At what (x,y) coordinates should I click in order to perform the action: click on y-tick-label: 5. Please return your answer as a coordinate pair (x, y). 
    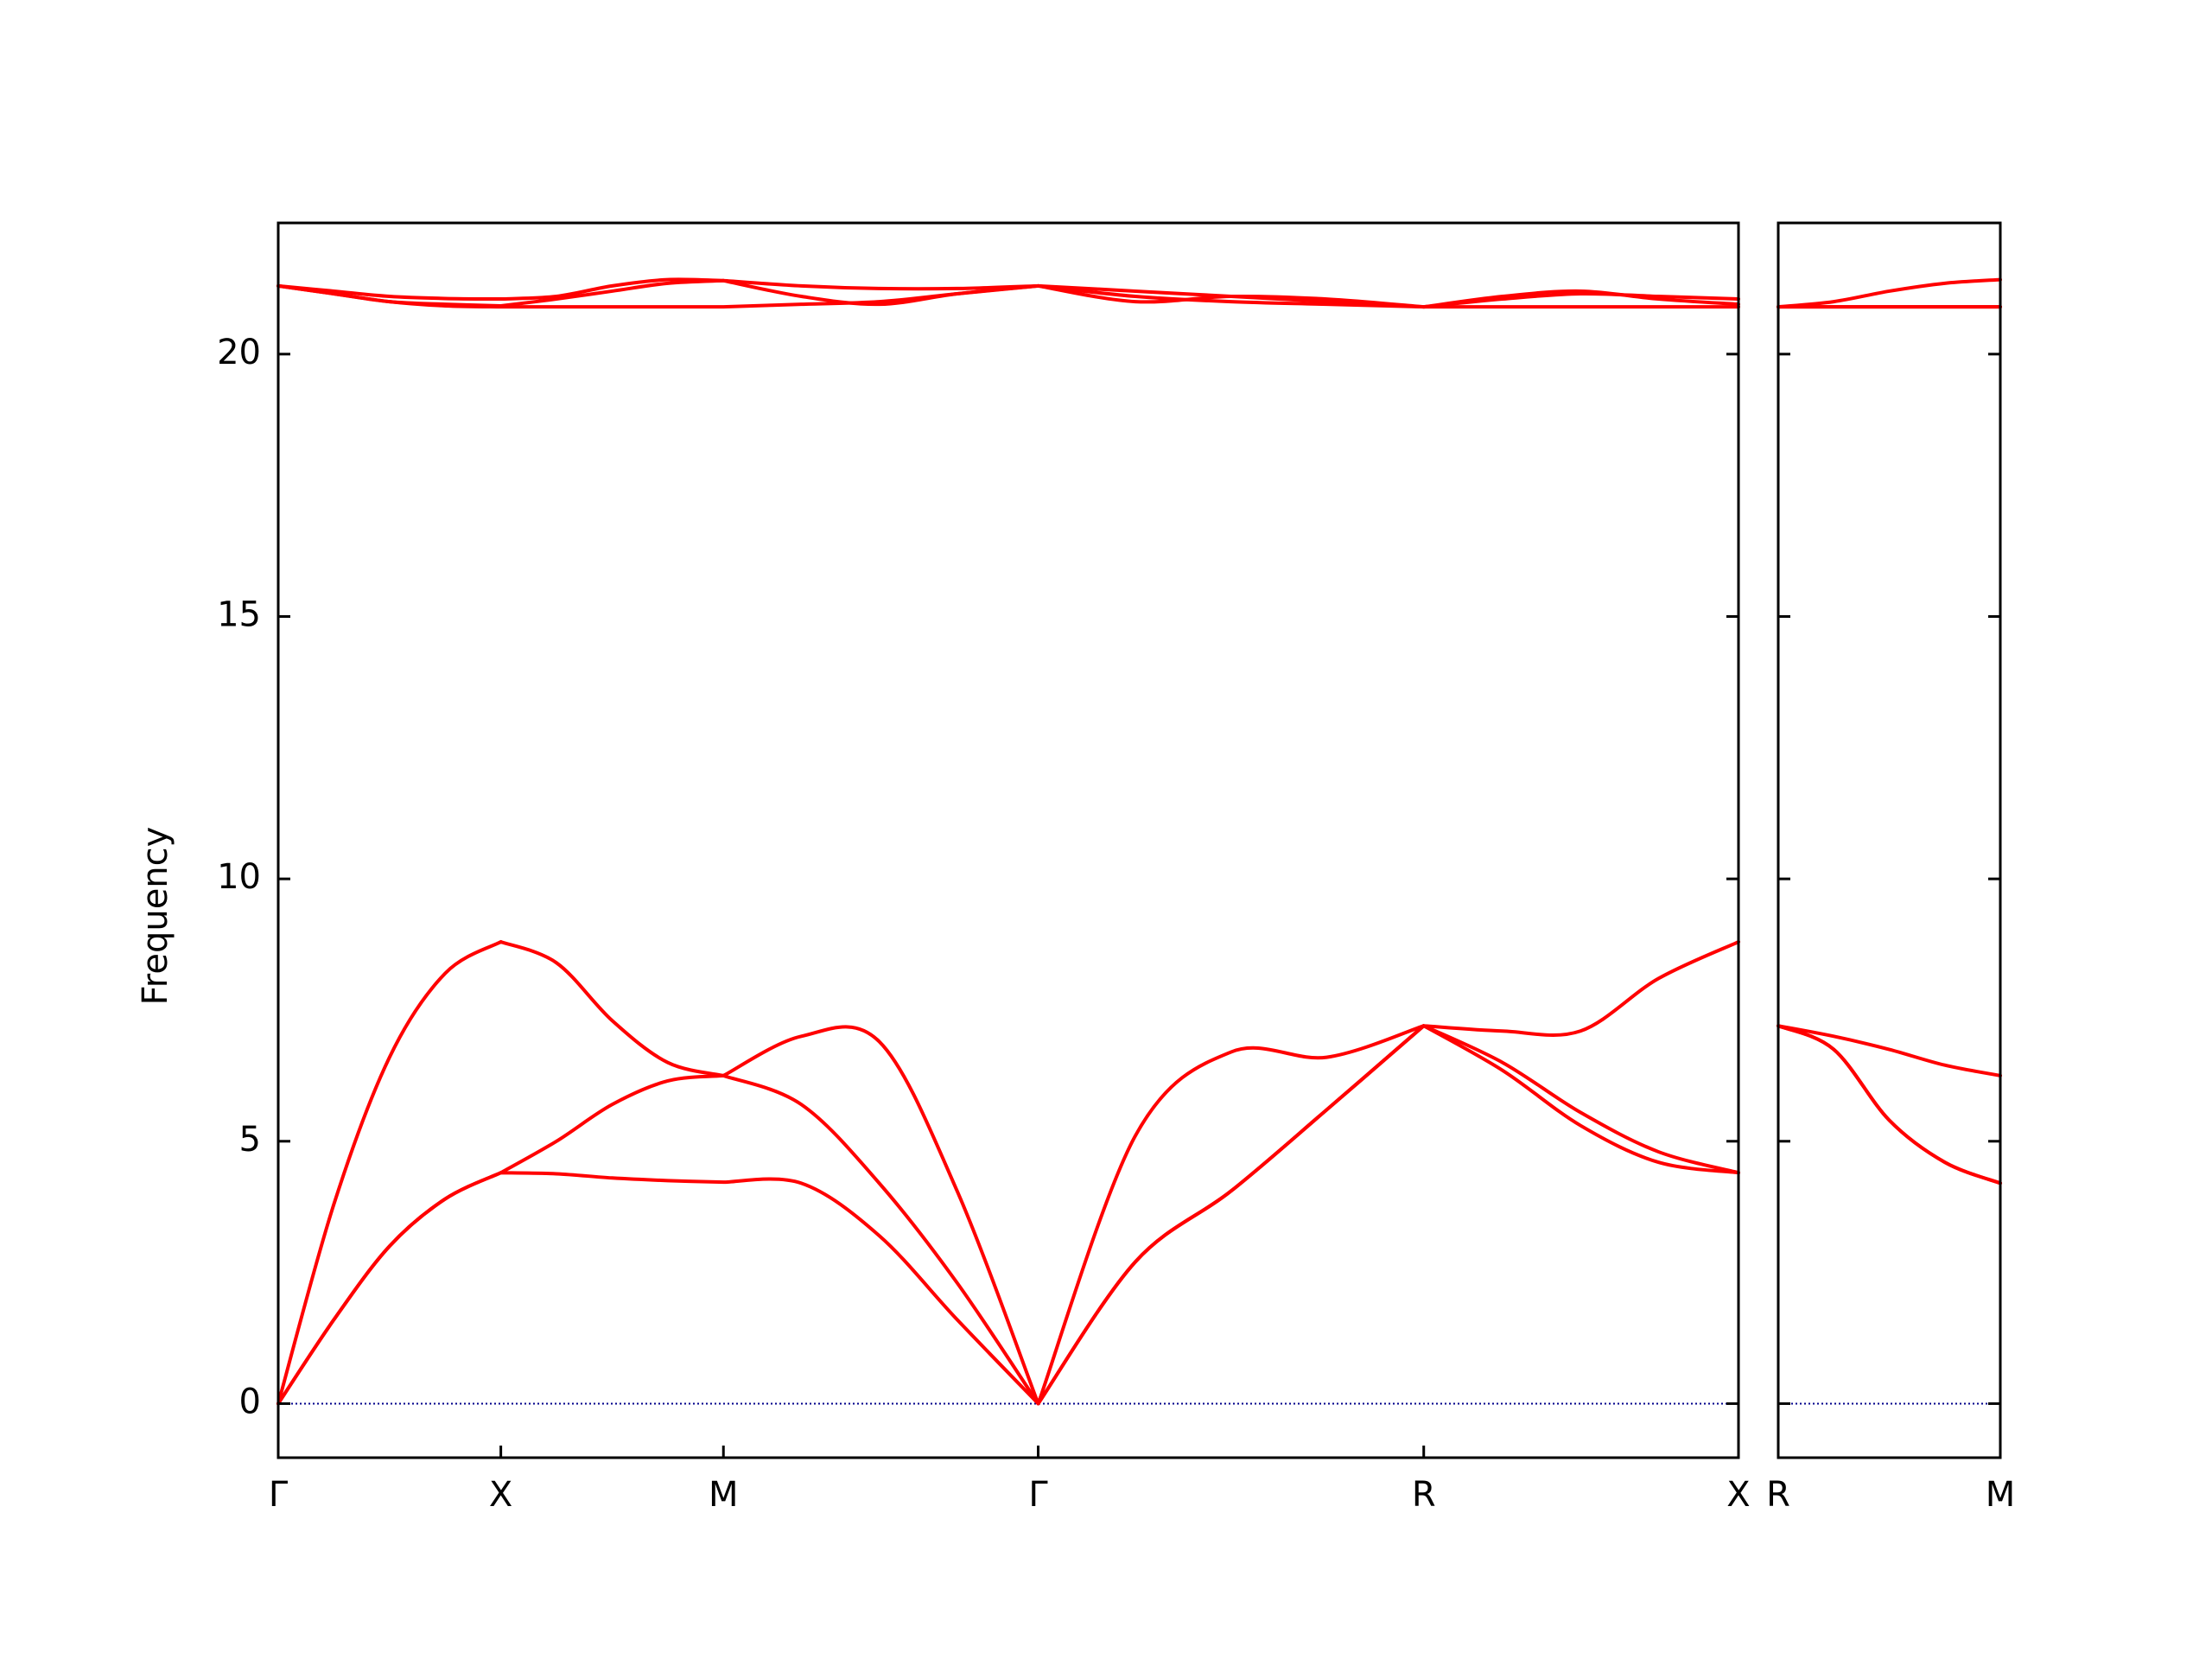
    Looking at the image, I should click on (250, 1140).